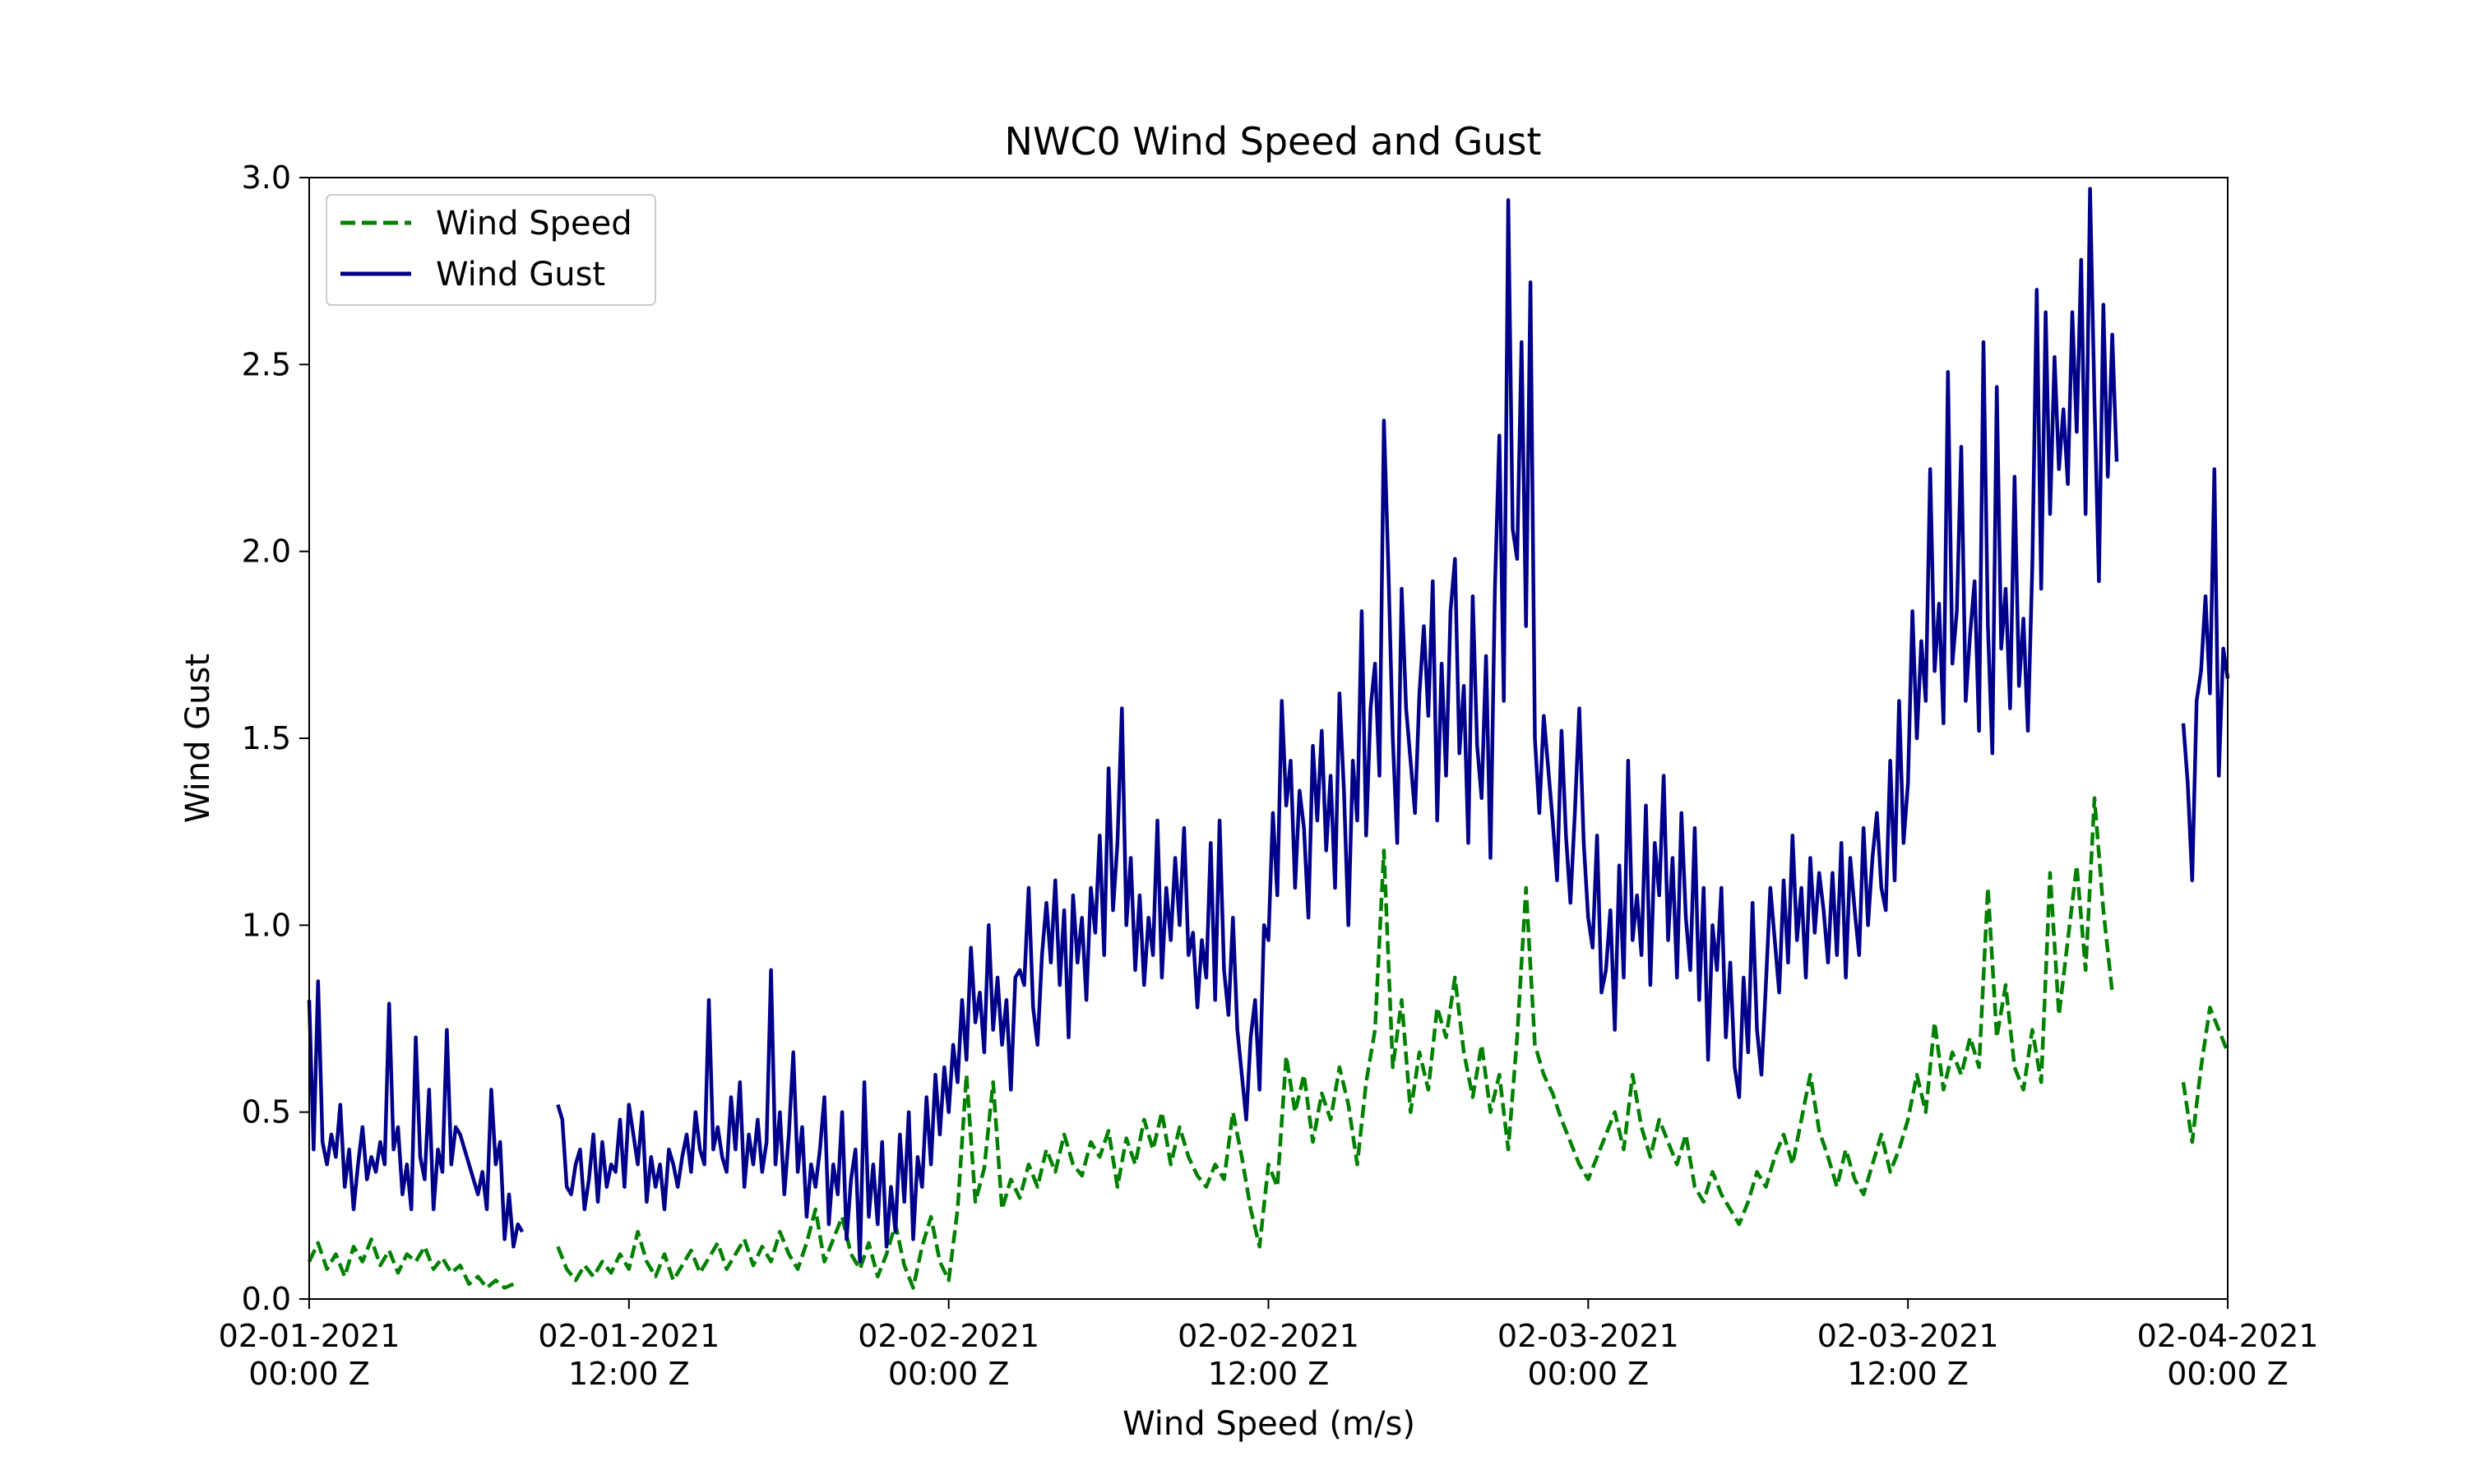  I want to click on y-tick-label: 1.0, so click(266, 925).